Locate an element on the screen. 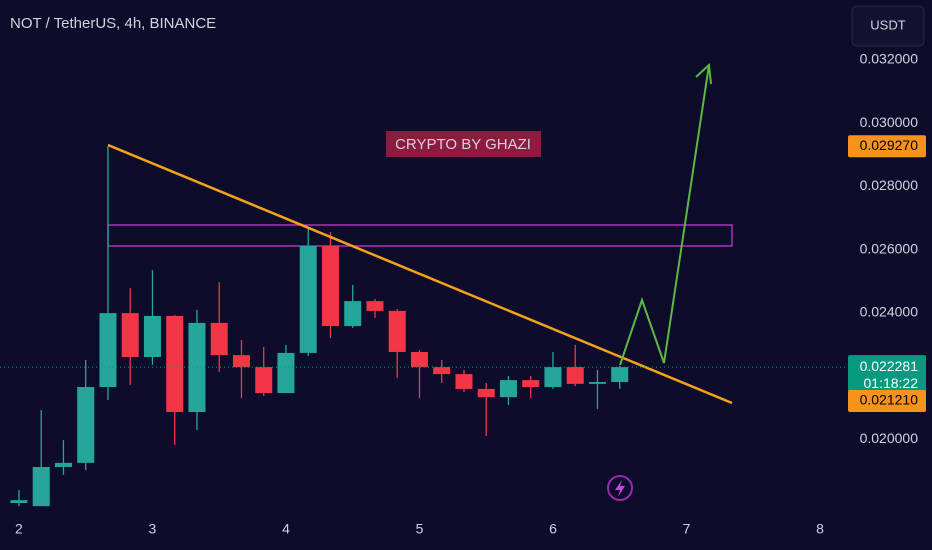 Image resolution: width=932 pixels, height=550 pixels. price-tag-label: 0.022281 is located at coordinates (889, 366).